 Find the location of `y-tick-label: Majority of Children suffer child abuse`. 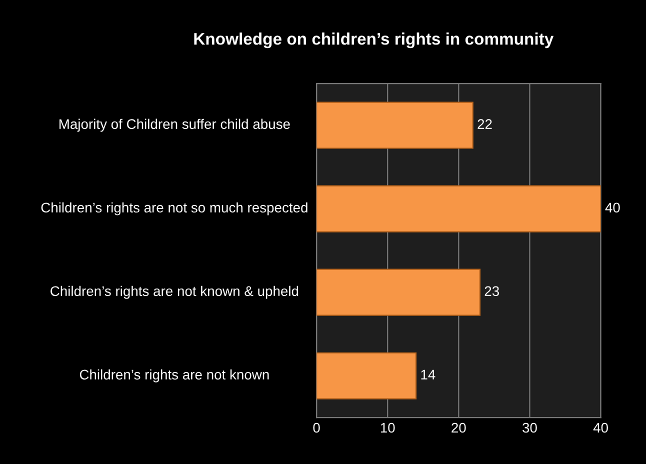

y-tick-label: Majority of Children suffer child abuse is located at coordinates (175, 125).